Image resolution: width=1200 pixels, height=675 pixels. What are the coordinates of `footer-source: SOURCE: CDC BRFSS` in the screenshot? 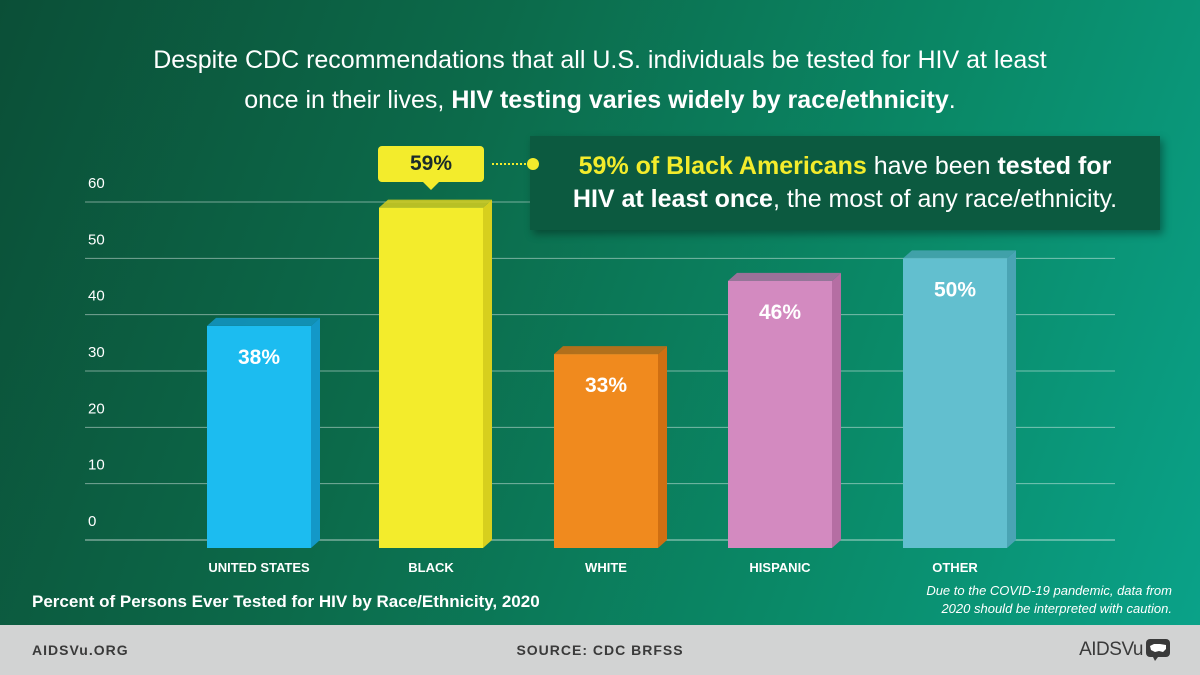 It's located at (600, 650).